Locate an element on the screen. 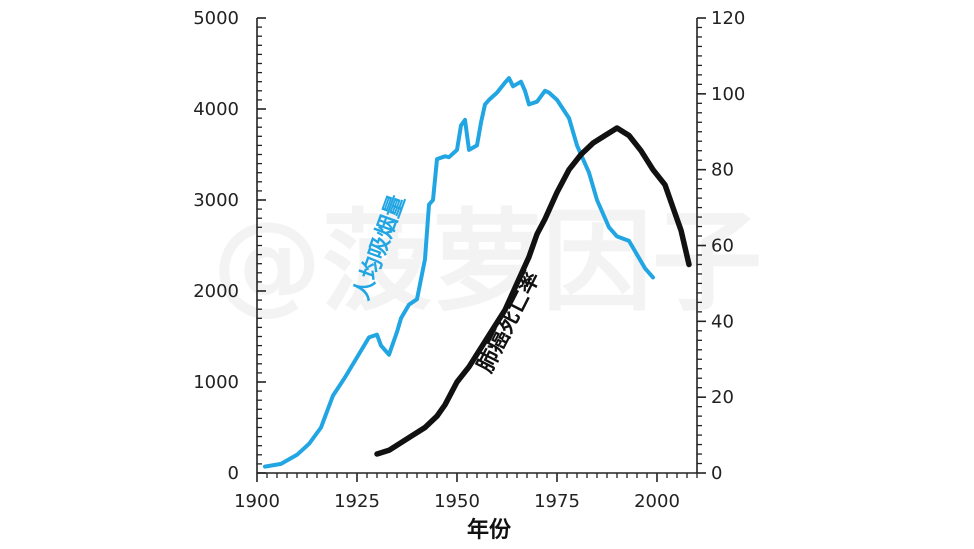  y-left-tick-label: 1000 is located at coordinates (216, 382).